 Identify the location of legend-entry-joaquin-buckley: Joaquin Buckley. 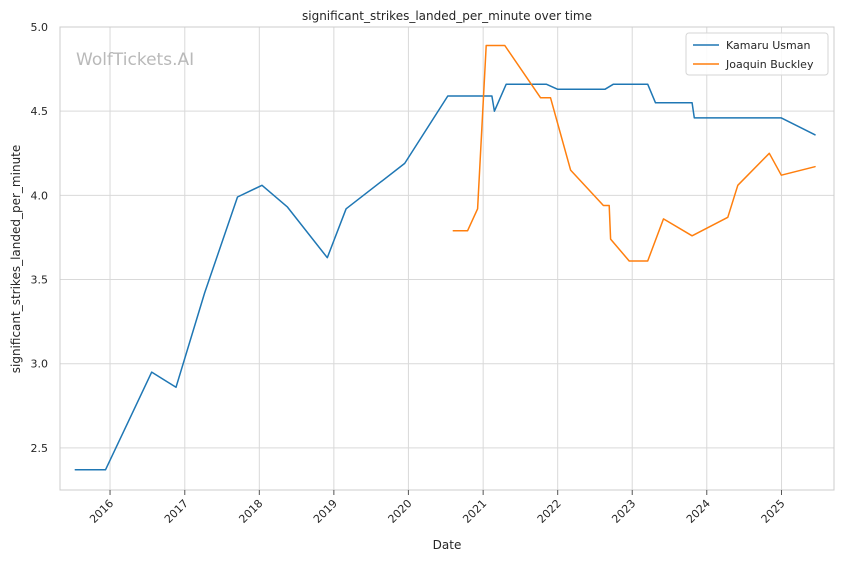
(769, 64).